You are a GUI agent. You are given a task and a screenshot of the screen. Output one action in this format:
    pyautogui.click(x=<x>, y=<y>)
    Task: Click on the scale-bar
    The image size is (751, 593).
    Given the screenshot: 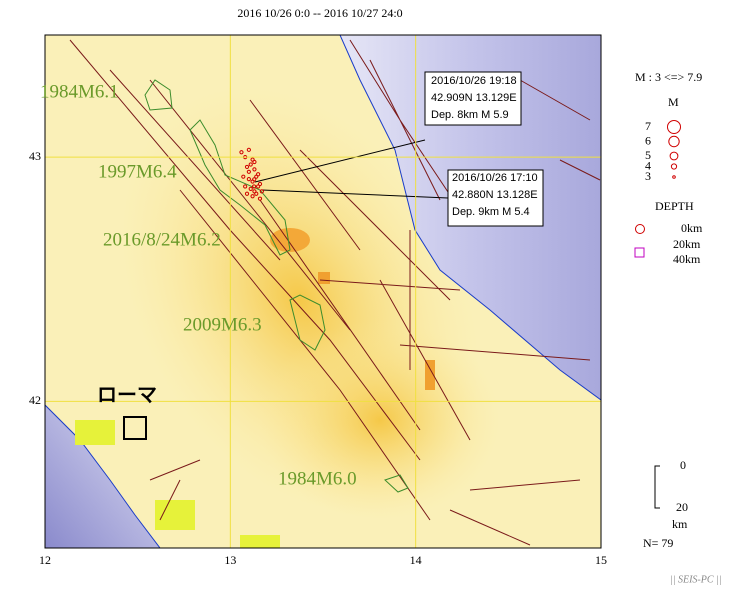 What is the action you would take?
    pyautogui.click(x=657, y=487)
    